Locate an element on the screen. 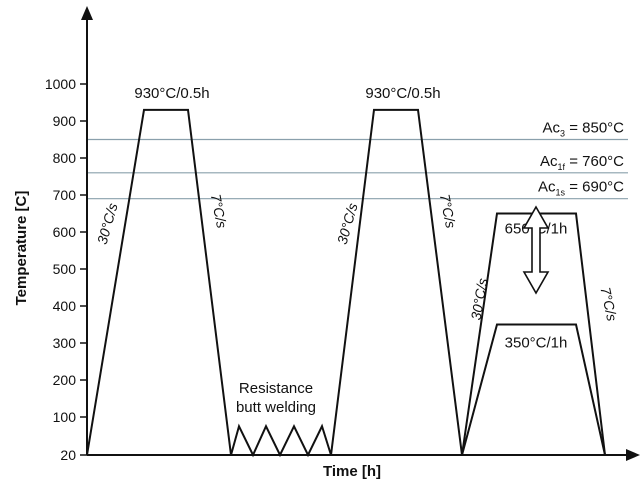 Image resolution: width=642 pixels, height=486 pixels. critical-temperature-lines is located at coordinates (357, 169).